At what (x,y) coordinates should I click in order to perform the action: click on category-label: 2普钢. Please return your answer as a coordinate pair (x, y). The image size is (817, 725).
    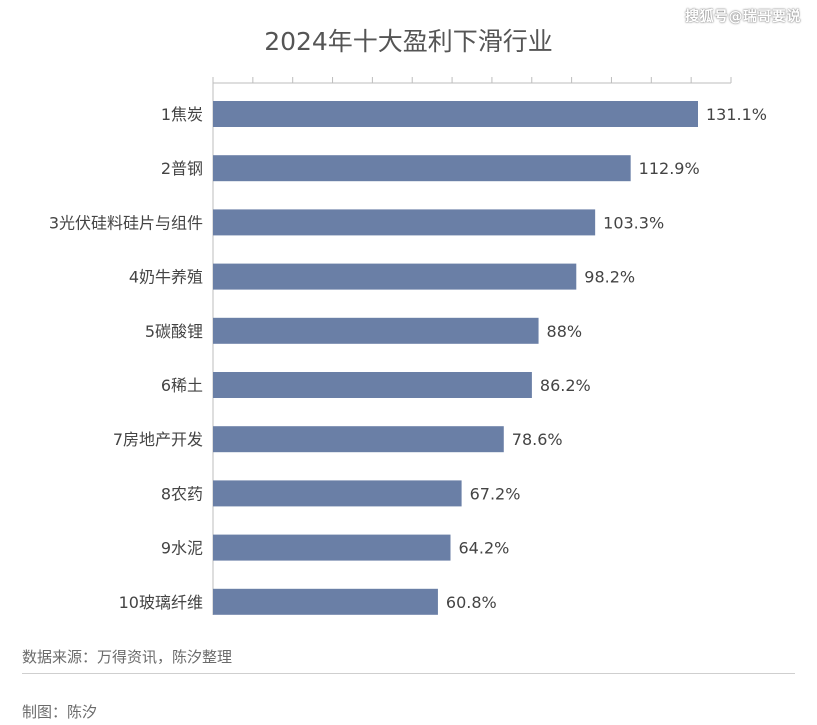
    Looking at the image, I should click on (182, 168).